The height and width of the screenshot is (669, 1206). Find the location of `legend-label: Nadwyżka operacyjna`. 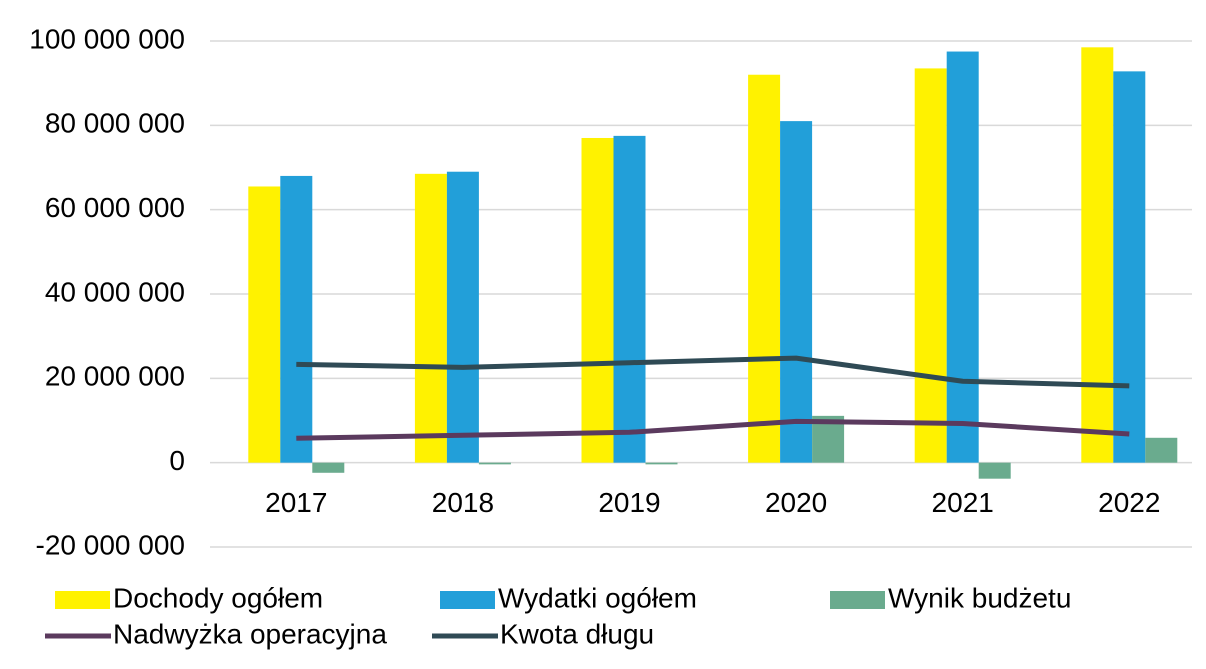

legend-label: Nadwyżka operacyjna is located at coordinates (250, 633).